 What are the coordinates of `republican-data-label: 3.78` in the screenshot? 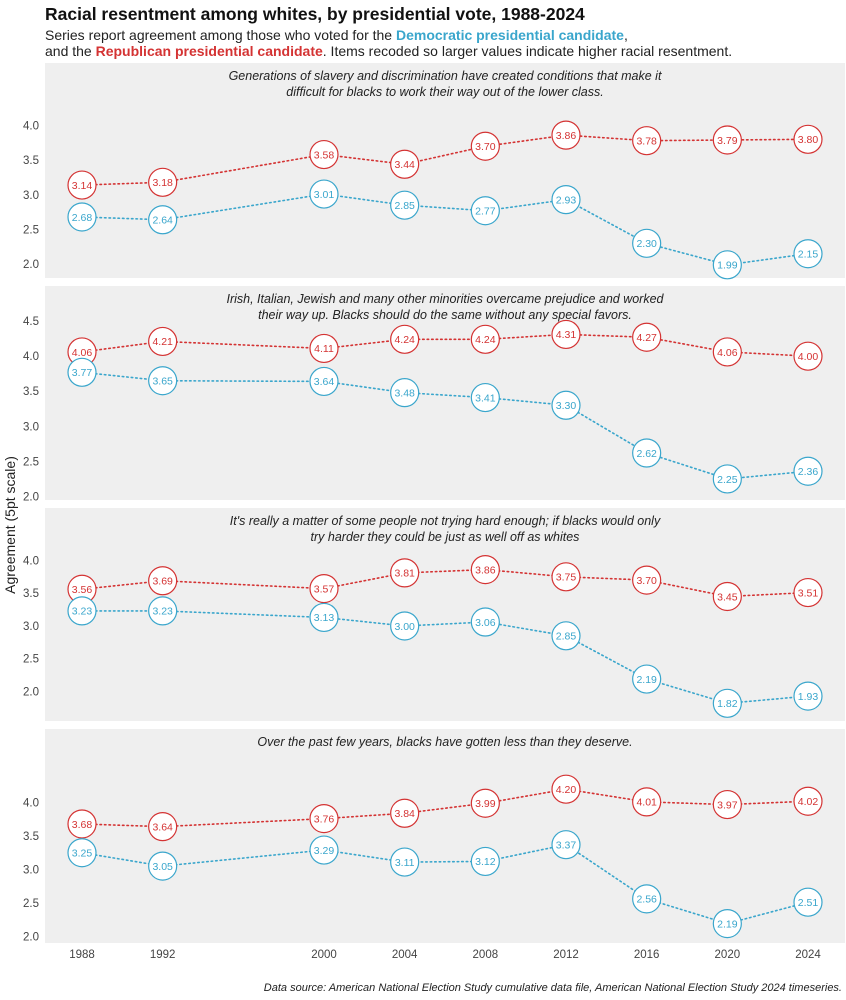 It's located at (646, 141).